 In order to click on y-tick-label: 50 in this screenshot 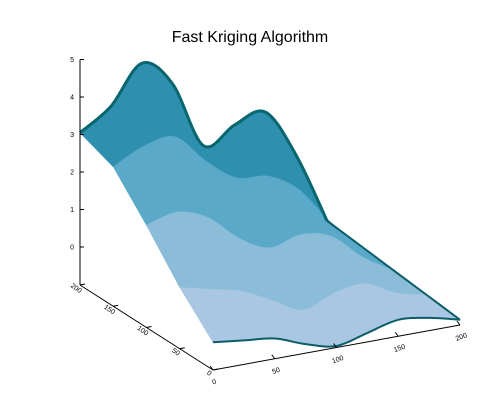, I will do `click(175, 352)`.